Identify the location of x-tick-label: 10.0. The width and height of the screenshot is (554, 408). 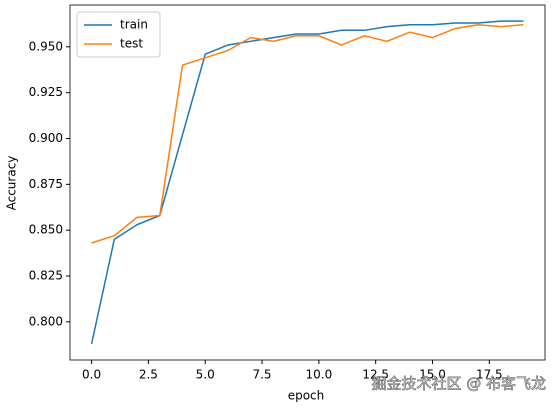
(319, 375).